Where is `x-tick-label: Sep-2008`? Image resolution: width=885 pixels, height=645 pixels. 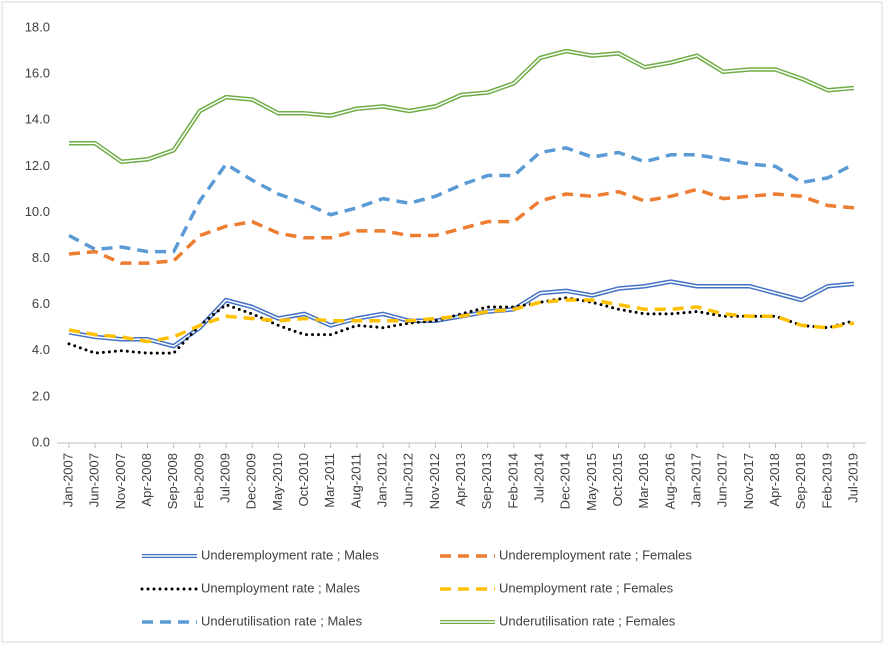
x-tick-label: Sep-2008 is located at coordinates (172, 481).